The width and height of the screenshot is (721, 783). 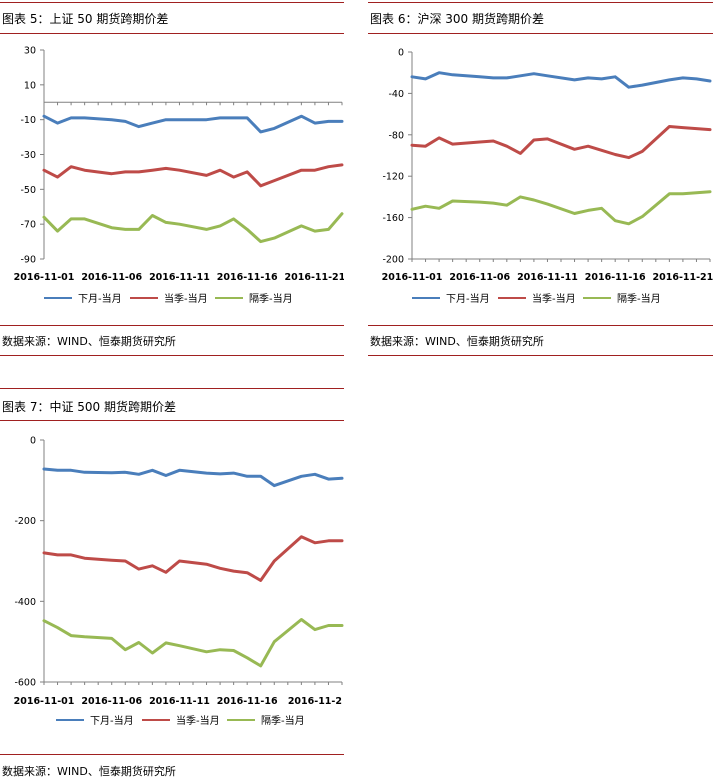 I want to click on y-tick-label: -10, so click(x=28, y=120).